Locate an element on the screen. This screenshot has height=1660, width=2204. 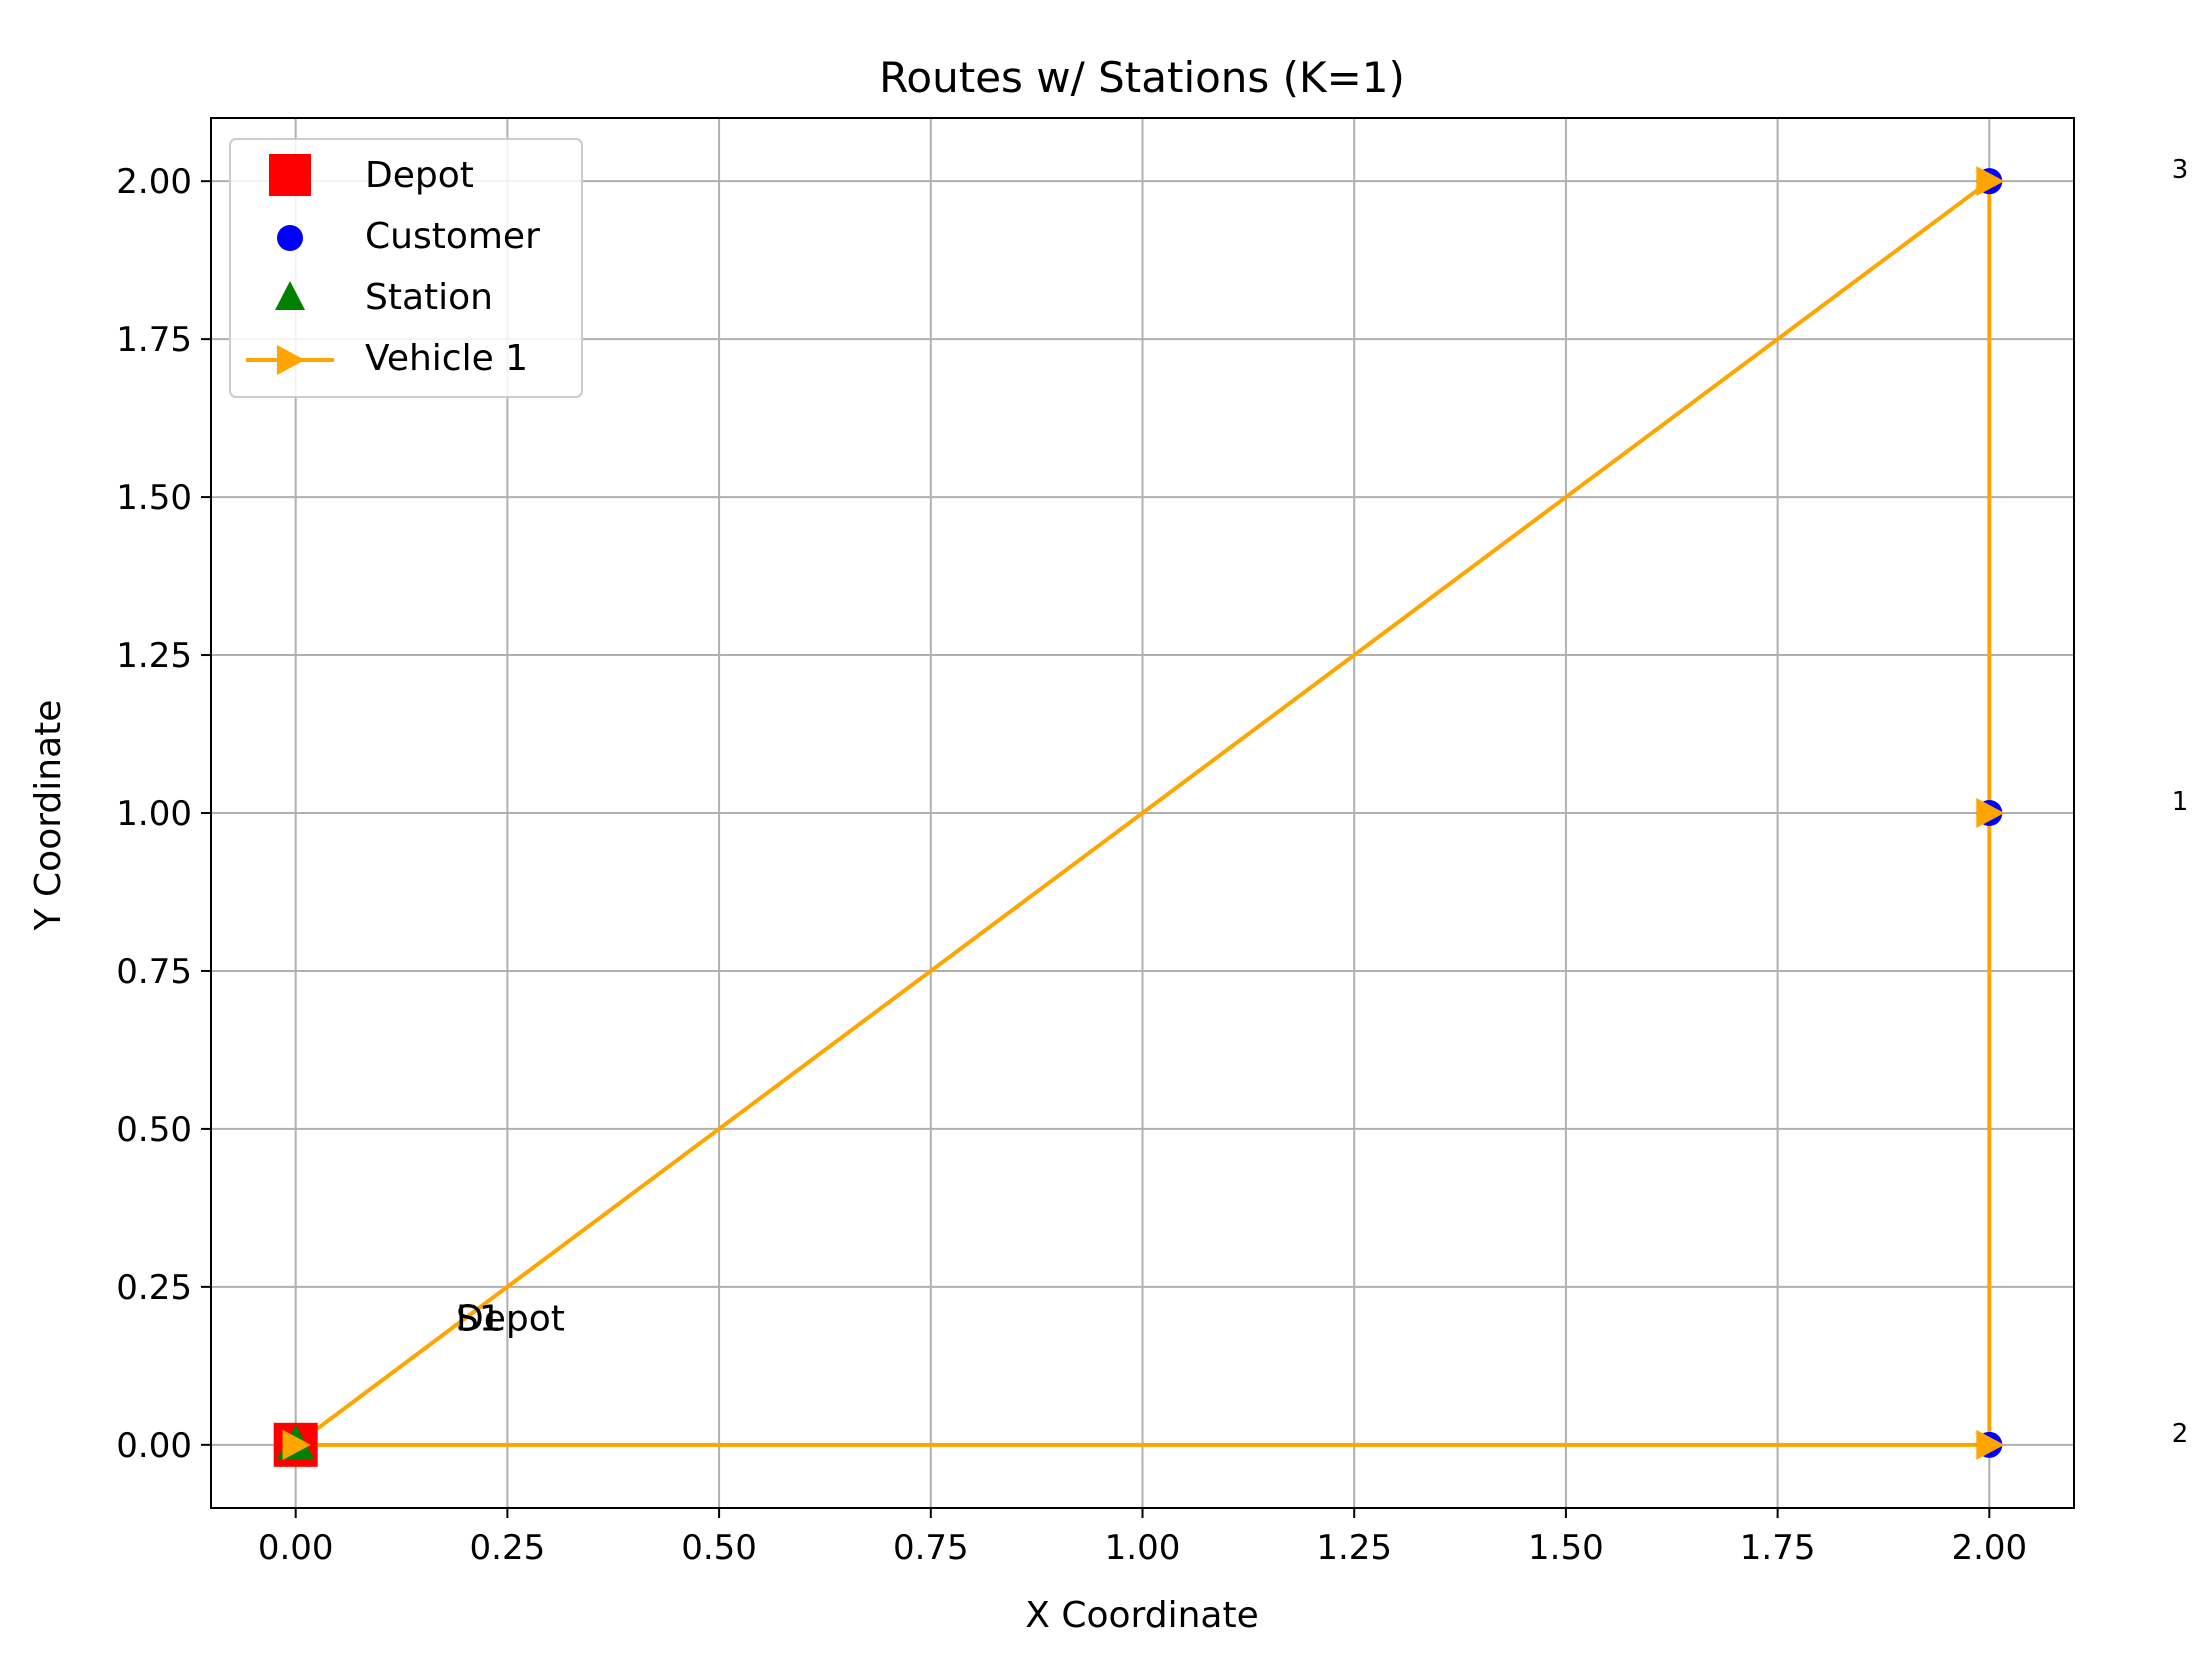
legend-depot-icon is located at coordinates (290, 175).